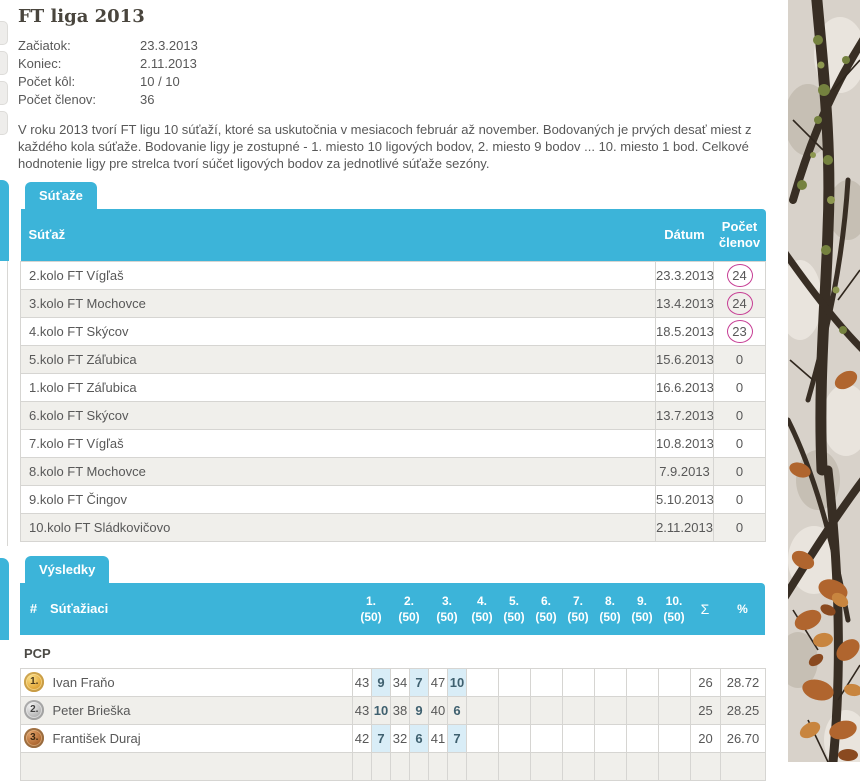  Describe the element at coordinates (199, 608) in the screenshot. I see `column-header-players: Súťažiaci` at that location.